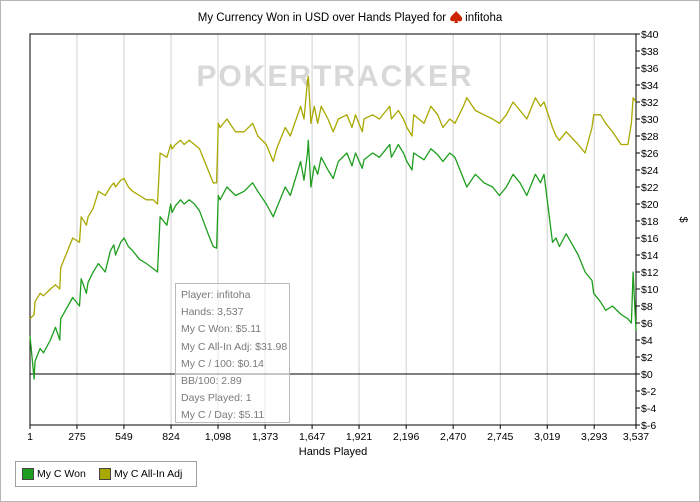  What do you see at coordinates (650, 188) in the screenshot?
I see `y-tick-label: $22` at bounding box center [650, 188].